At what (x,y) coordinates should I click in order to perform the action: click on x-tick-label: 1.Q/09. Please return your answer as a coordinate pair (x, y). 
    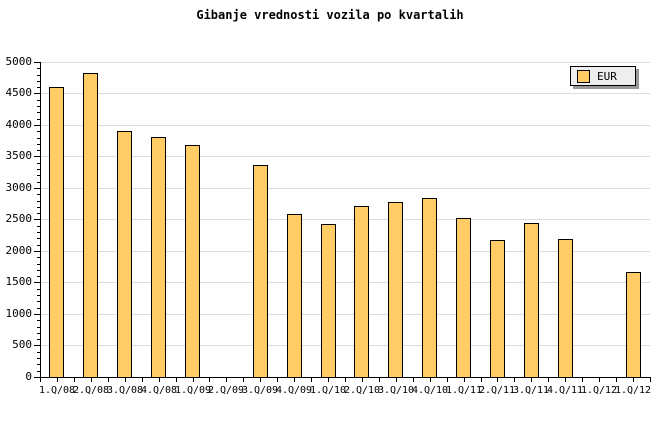
    Looking at the image, I should click on (193, 390).